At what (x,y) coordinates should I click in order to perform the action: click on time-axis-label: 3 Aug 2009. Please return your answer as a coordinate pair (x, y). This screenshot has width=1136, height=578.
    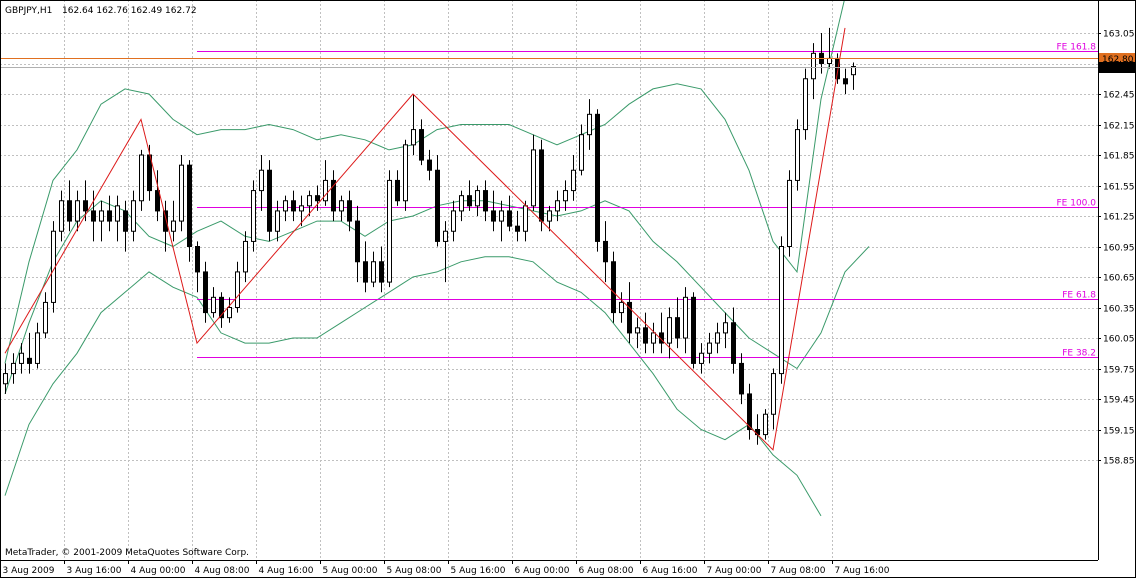
    Looking at the image, I should click on (29, 571).